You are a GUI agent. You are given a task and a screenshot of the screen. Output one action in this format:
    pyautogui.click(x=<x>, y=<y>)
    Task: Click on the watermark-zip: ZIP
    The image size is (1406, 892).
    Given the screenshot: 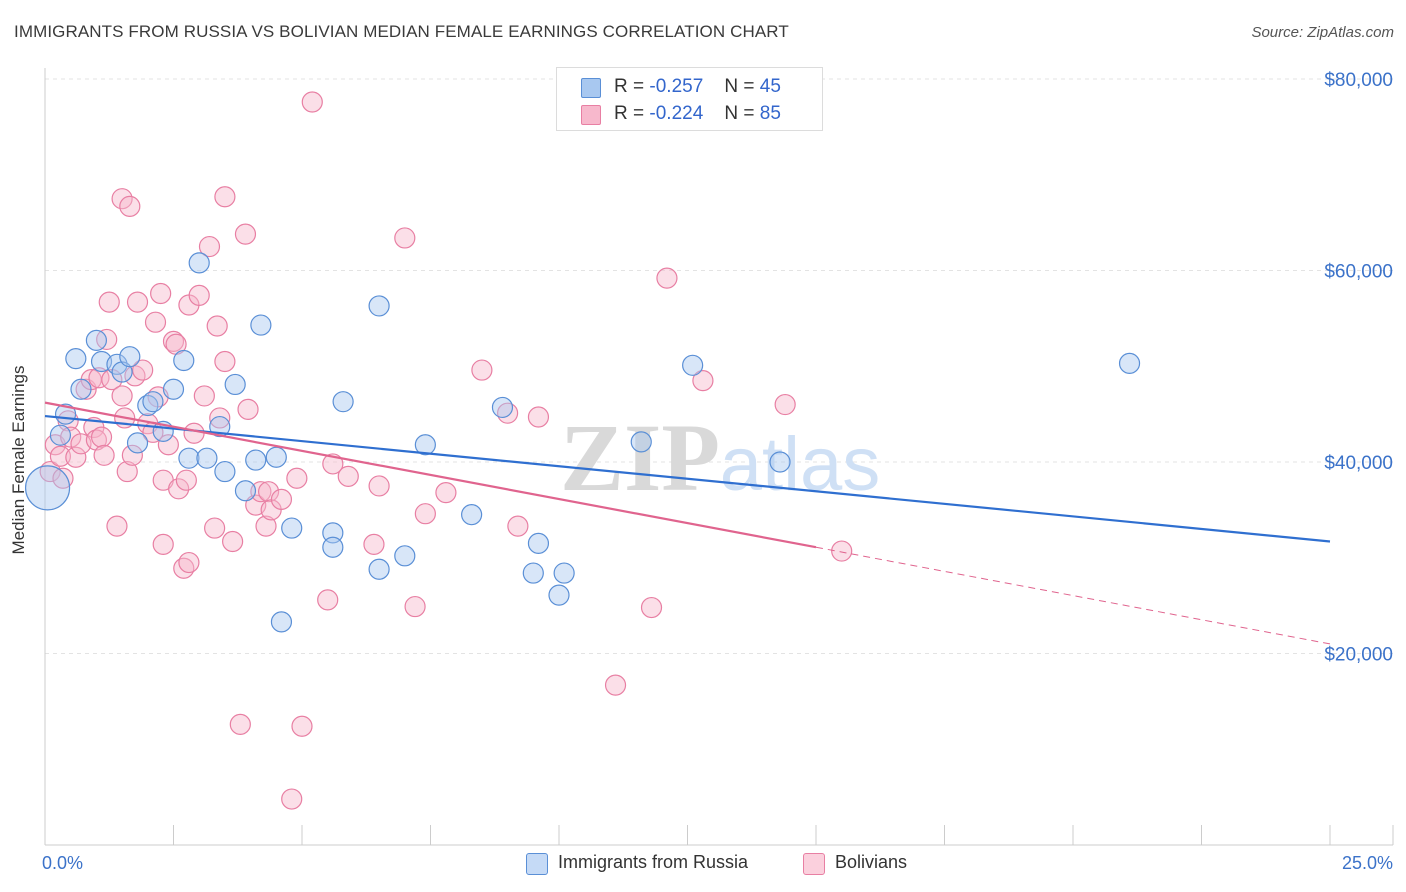 What is the action you would take?
    pyautogui.click(x=640, y=457)
    